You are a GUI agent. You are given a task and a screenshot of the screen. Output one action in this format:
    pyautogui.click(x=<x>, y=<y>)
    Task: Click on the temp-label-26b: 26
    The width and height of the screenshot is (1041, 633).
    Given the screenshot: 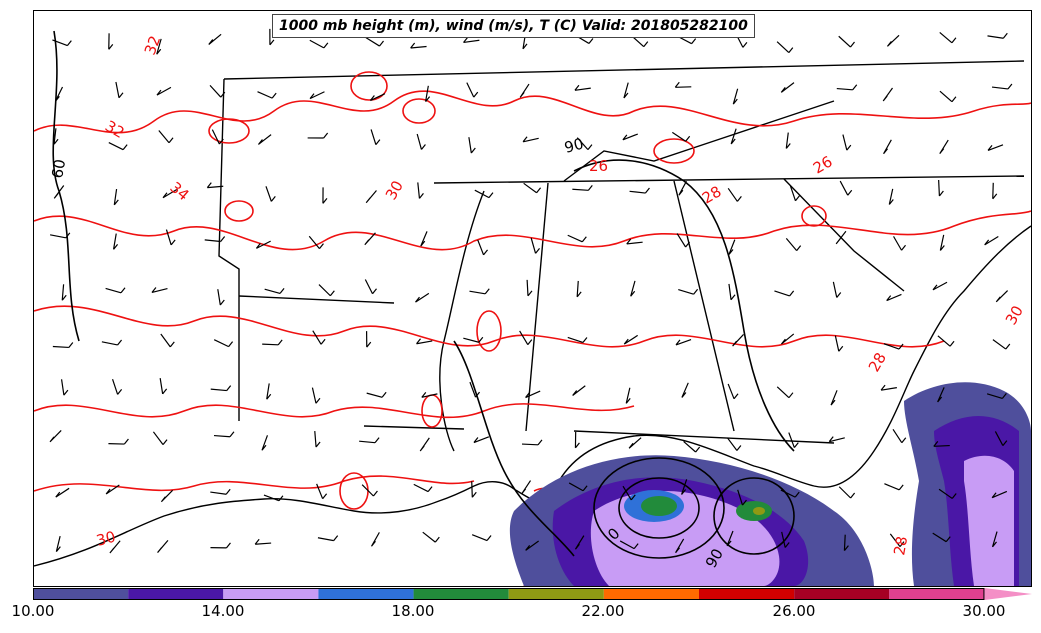 What is the action you would take?
    pyautogui.click(x=823, y=164)
    